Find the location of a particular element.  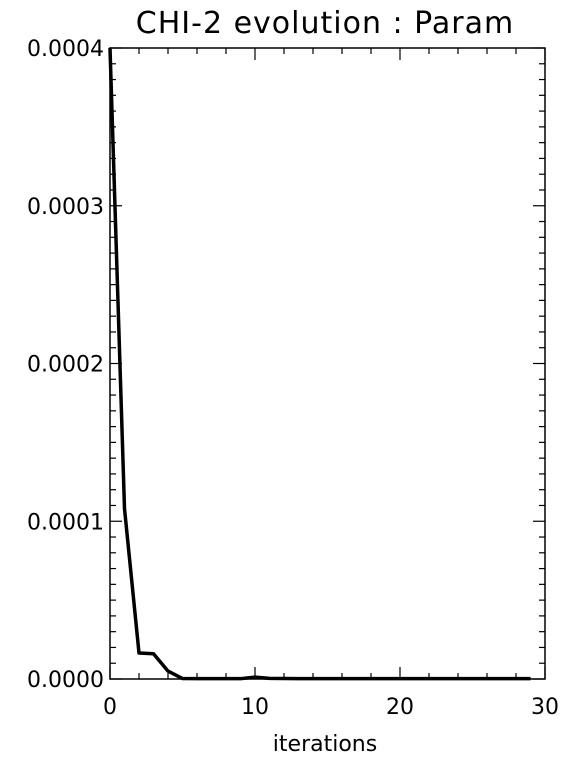

chart-title: CHI-2 evolution : Param is located at coordinates (325, 23).